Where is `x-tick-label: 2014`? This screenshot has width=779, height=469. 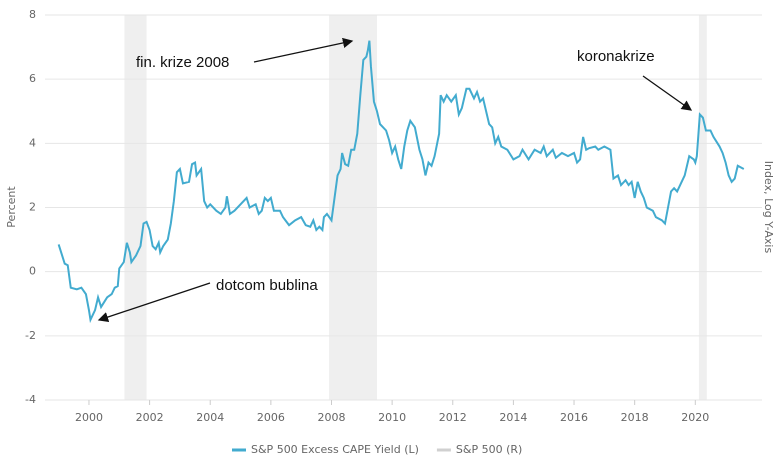
x-tick-label: 2014 is located at coordinates (513, 417).